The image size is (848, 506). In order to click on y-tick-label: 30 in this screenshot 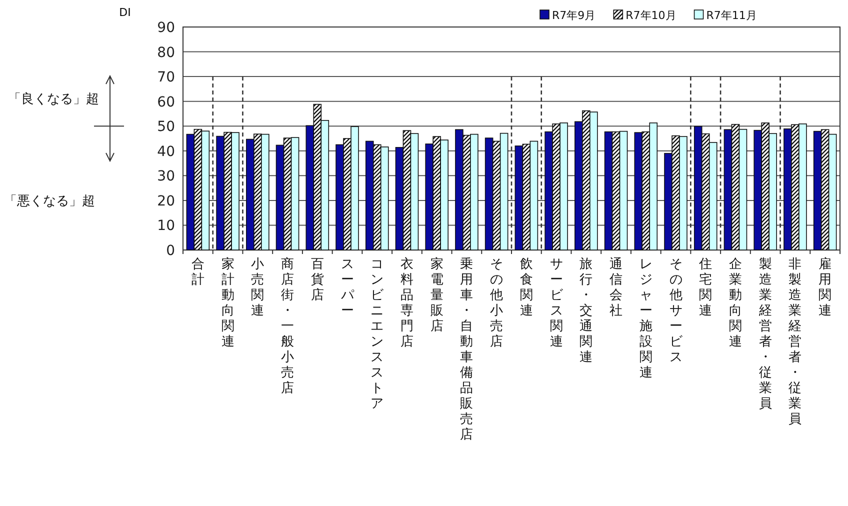, I will do `click(166, 176)`.